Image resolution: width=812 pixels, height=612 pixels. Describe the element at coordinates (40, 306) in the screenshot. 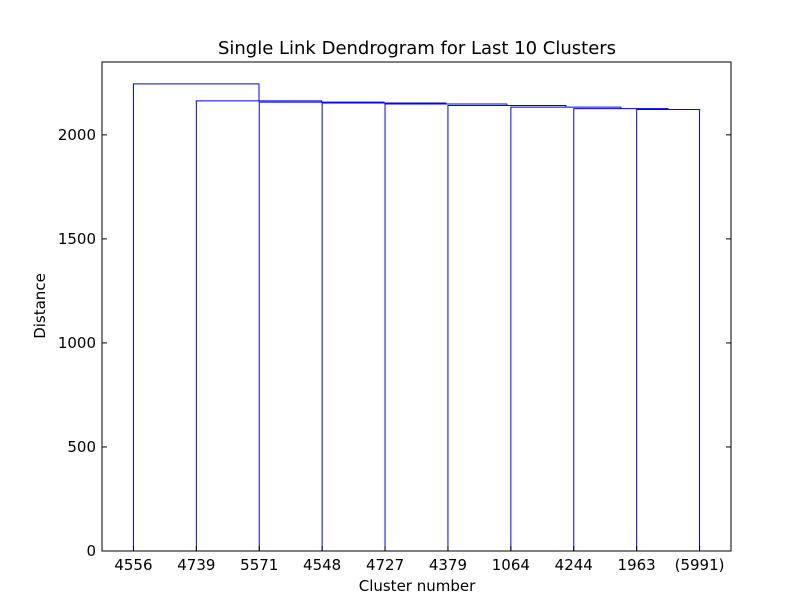

I see `y-axis-label: Distance` at that location.